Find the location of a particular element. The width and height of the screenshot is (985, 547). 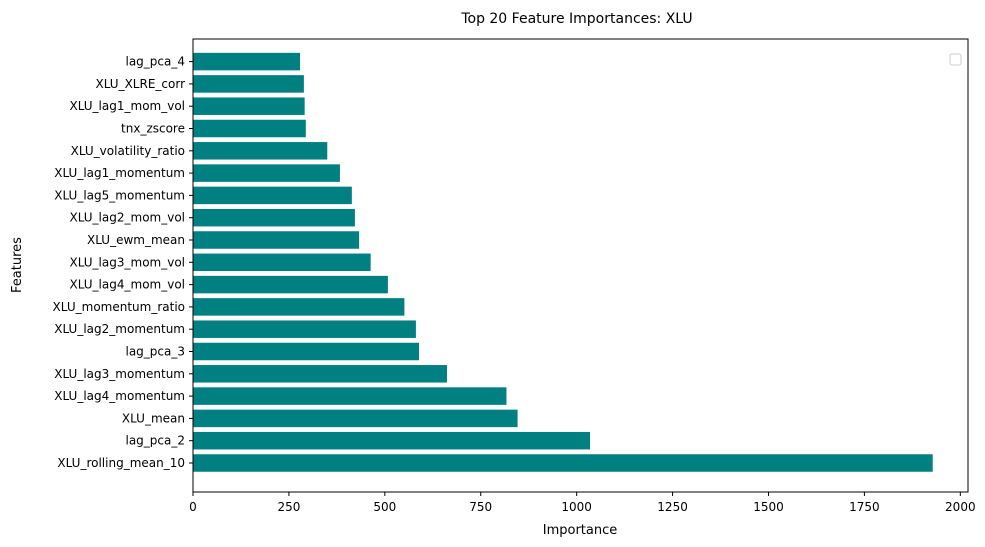

y-tick-label: XLU_lag5_momentum is located at coordinates (119, 195).